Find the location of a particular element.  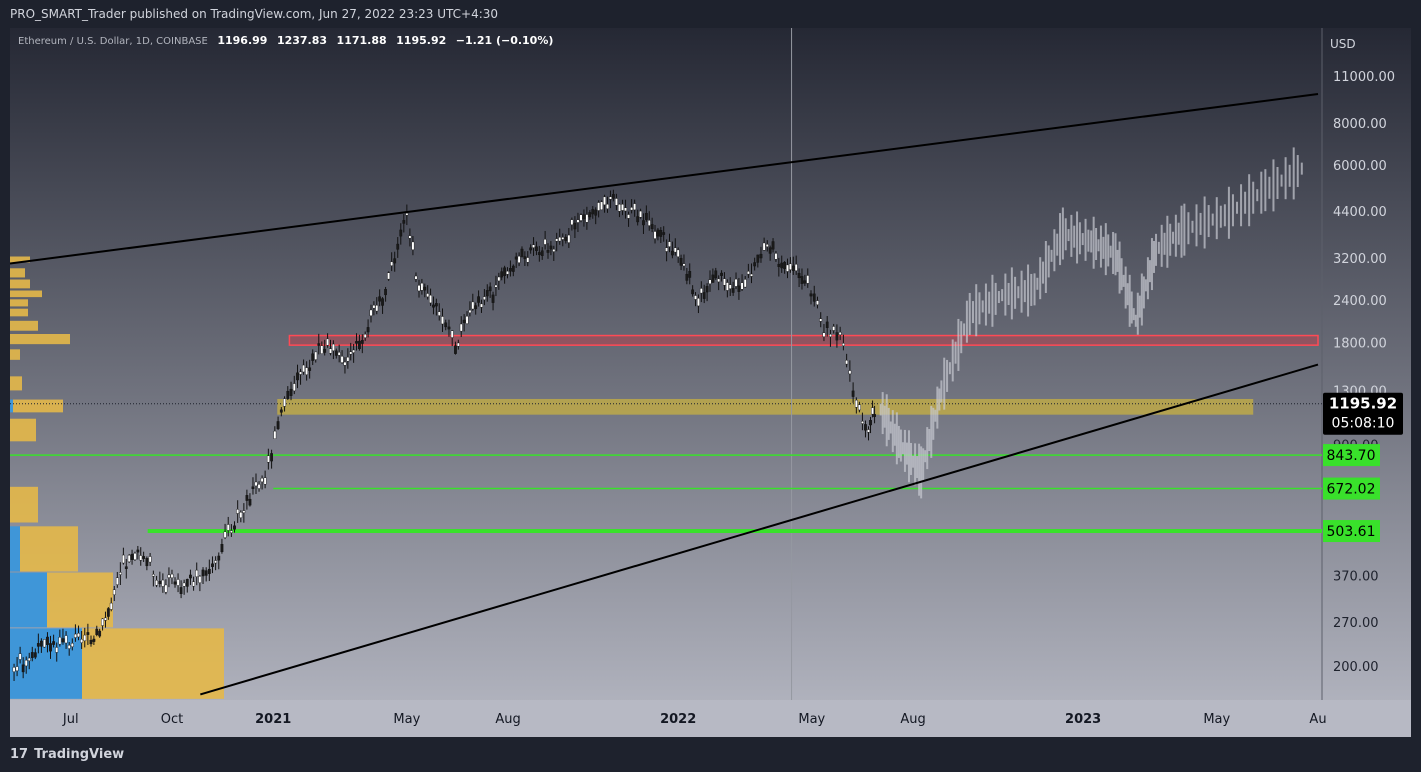

brand-name: TradingView is located at coordinates (79, 754).